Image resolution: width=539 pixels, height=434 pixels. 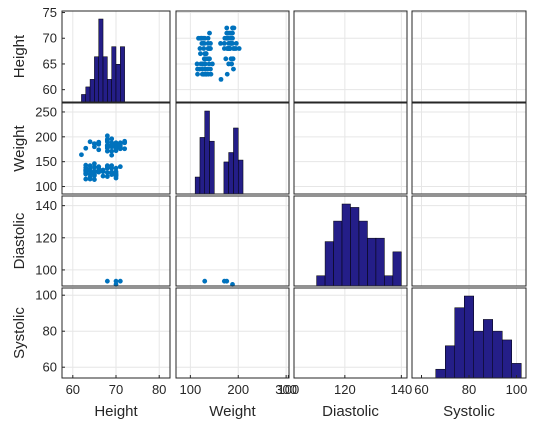 I want to click on panel-height-vs-diastolic, so click(x=350, y=56).